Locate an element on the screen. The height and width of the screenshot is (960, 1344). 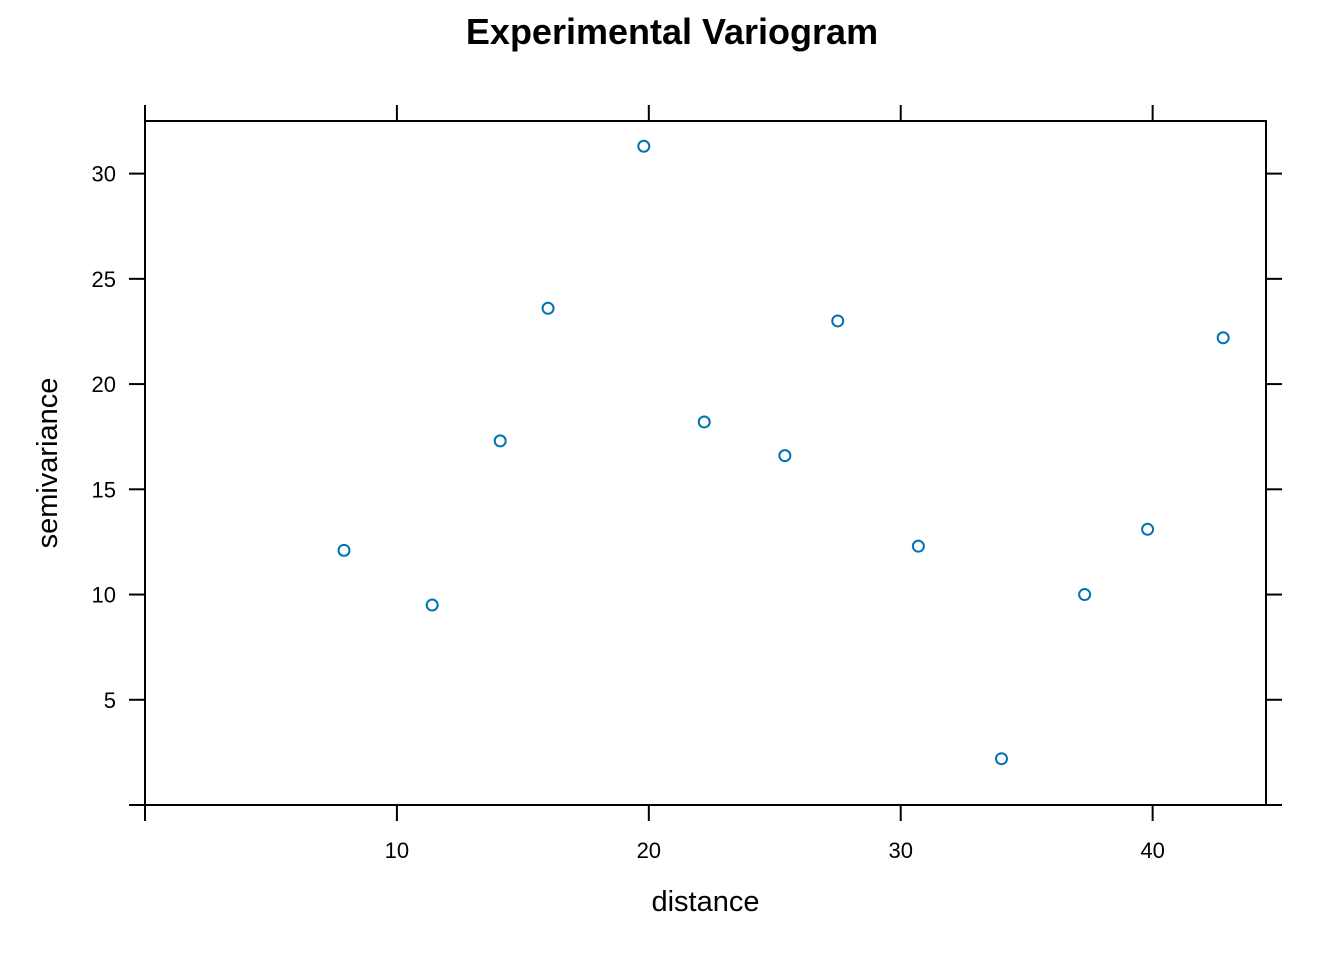
x-tick-label: 10 is located at coordinates (397, 850).